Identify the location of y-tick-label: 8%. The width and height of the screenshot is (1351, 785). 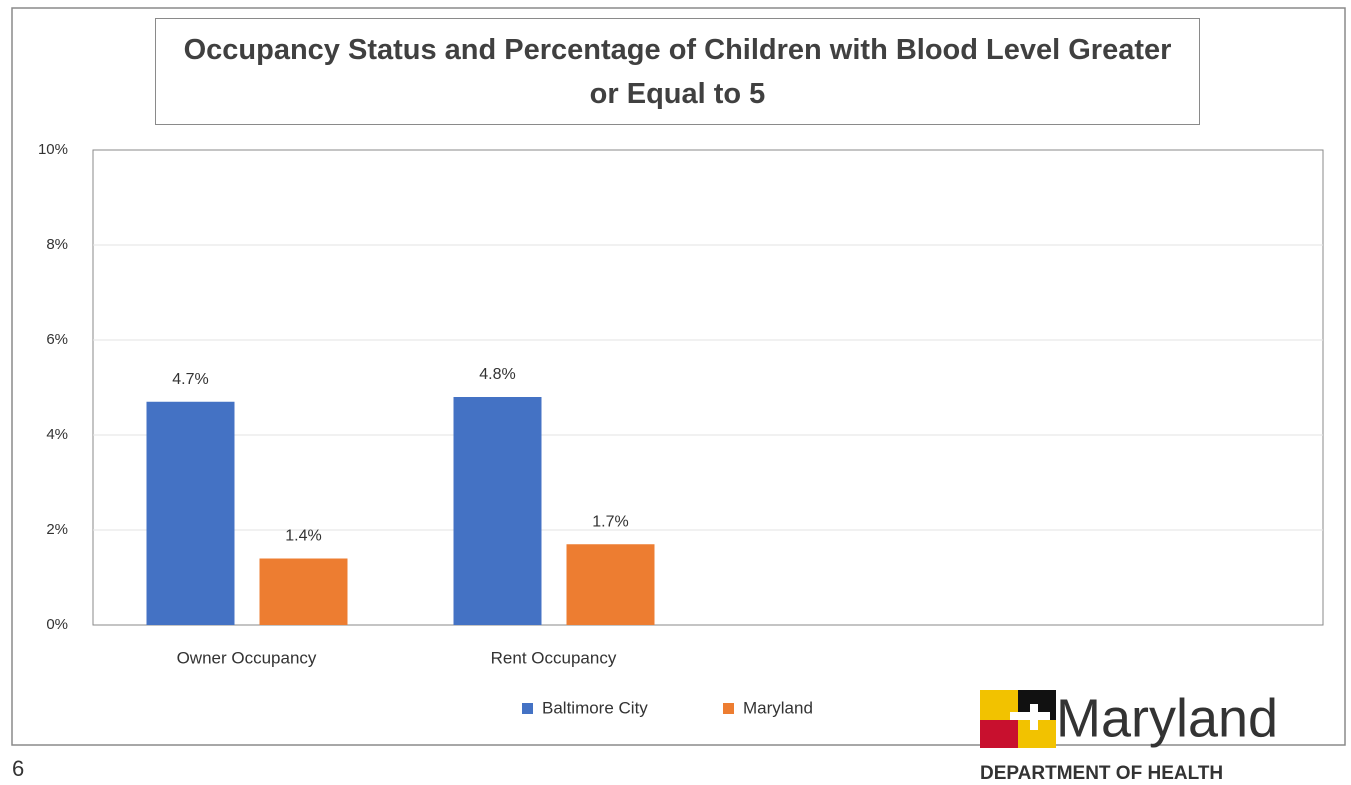
(57, 244).